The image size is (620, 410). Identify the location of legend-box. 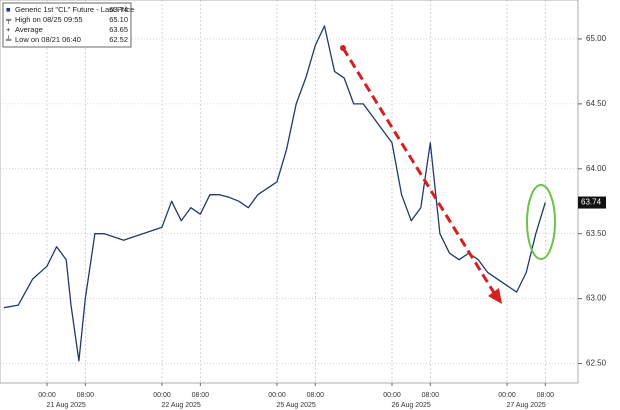
(67, 25).